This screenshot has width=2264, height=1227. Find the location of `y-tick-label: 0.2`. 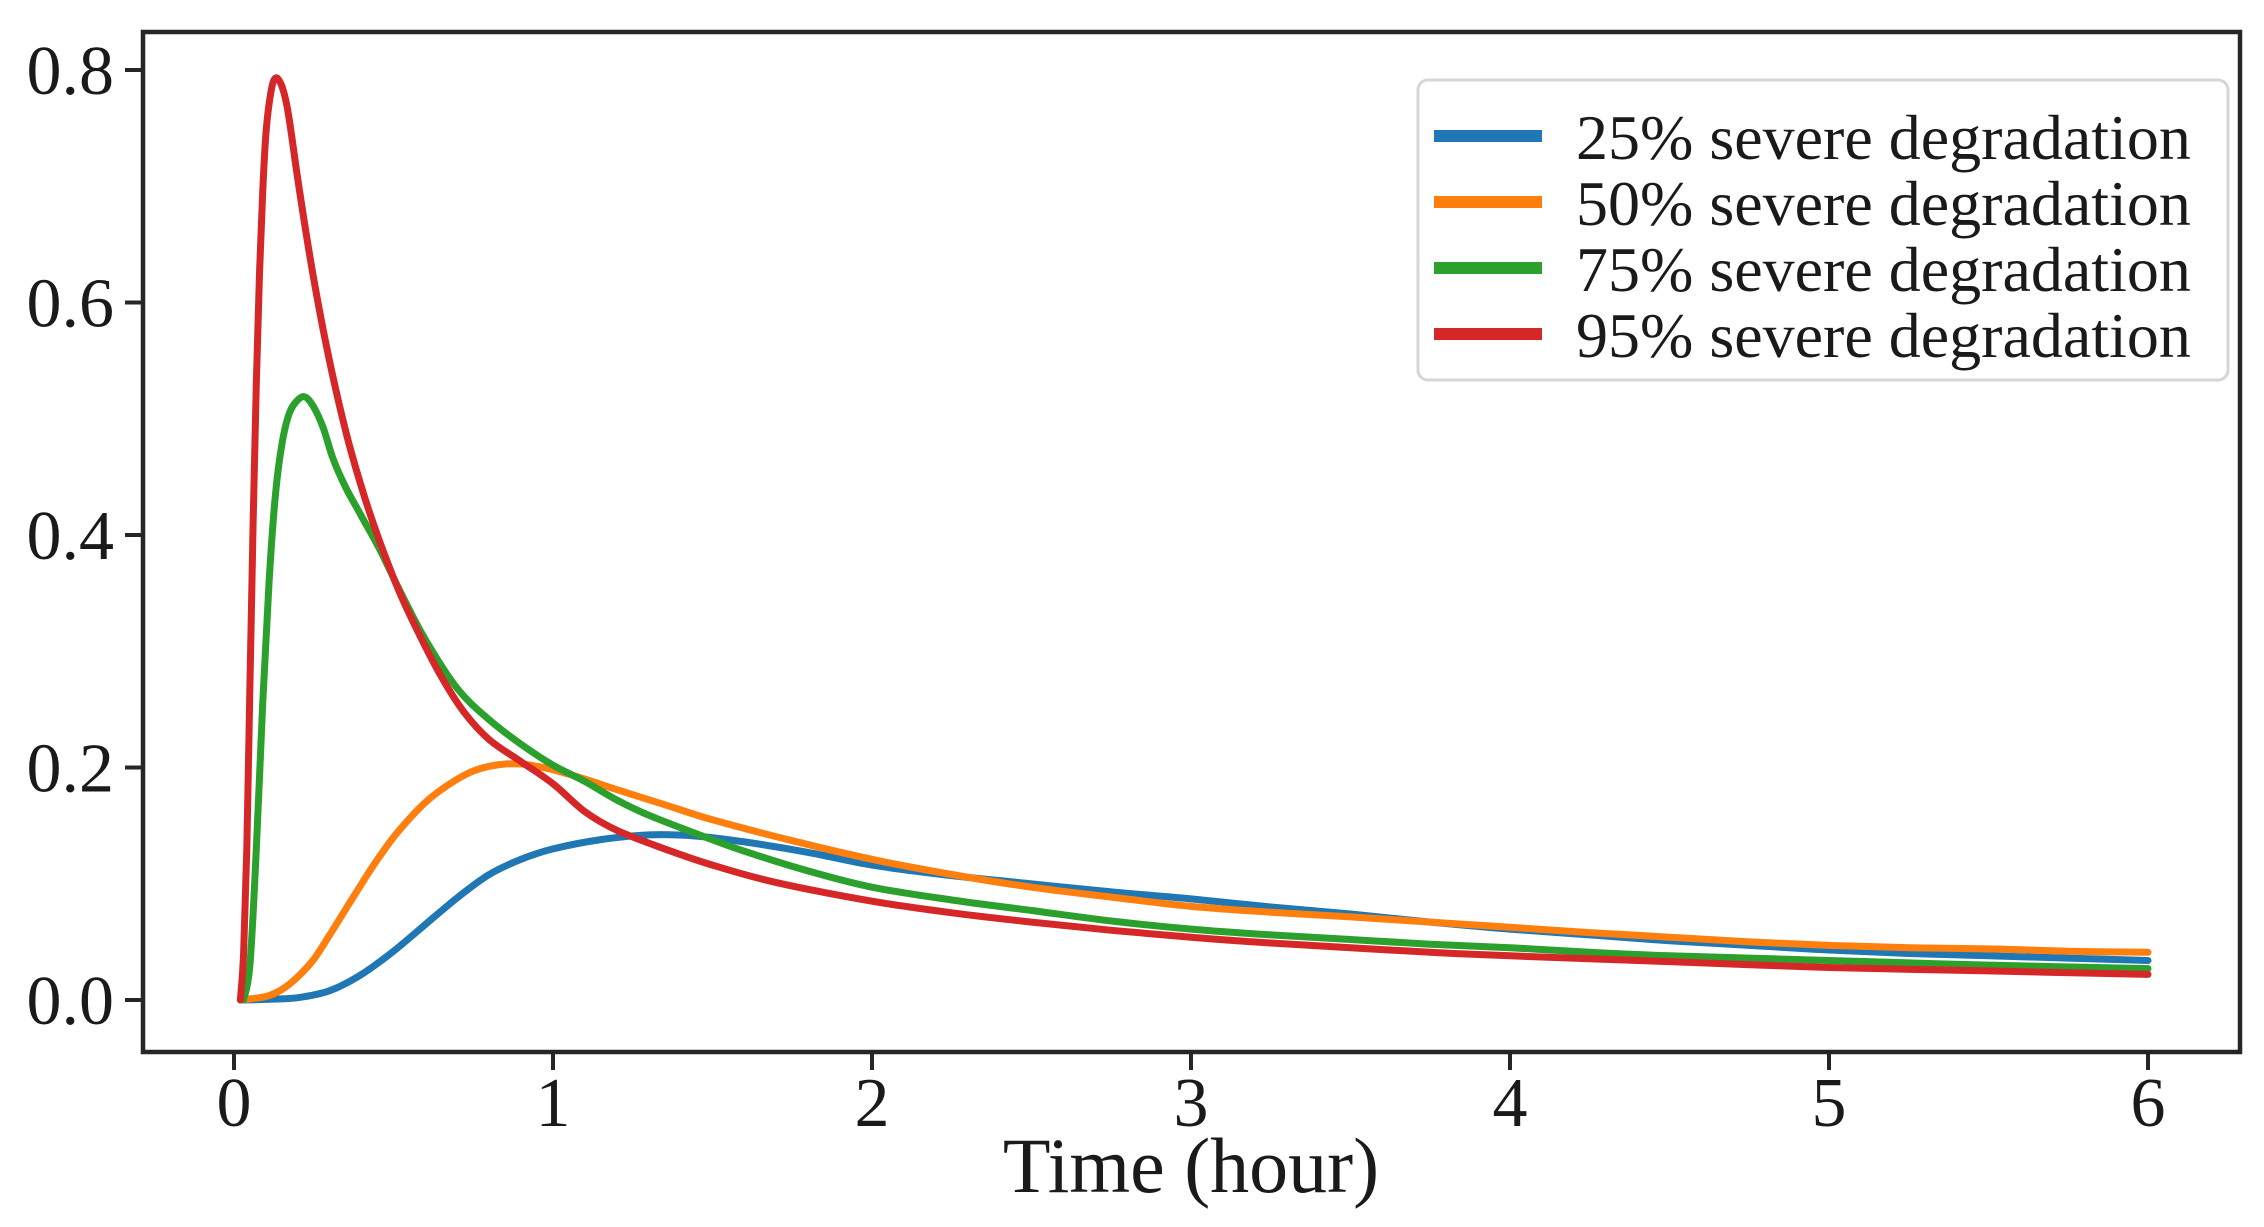

y-tick-label: 0.2 is located at coordinates (71, 769).